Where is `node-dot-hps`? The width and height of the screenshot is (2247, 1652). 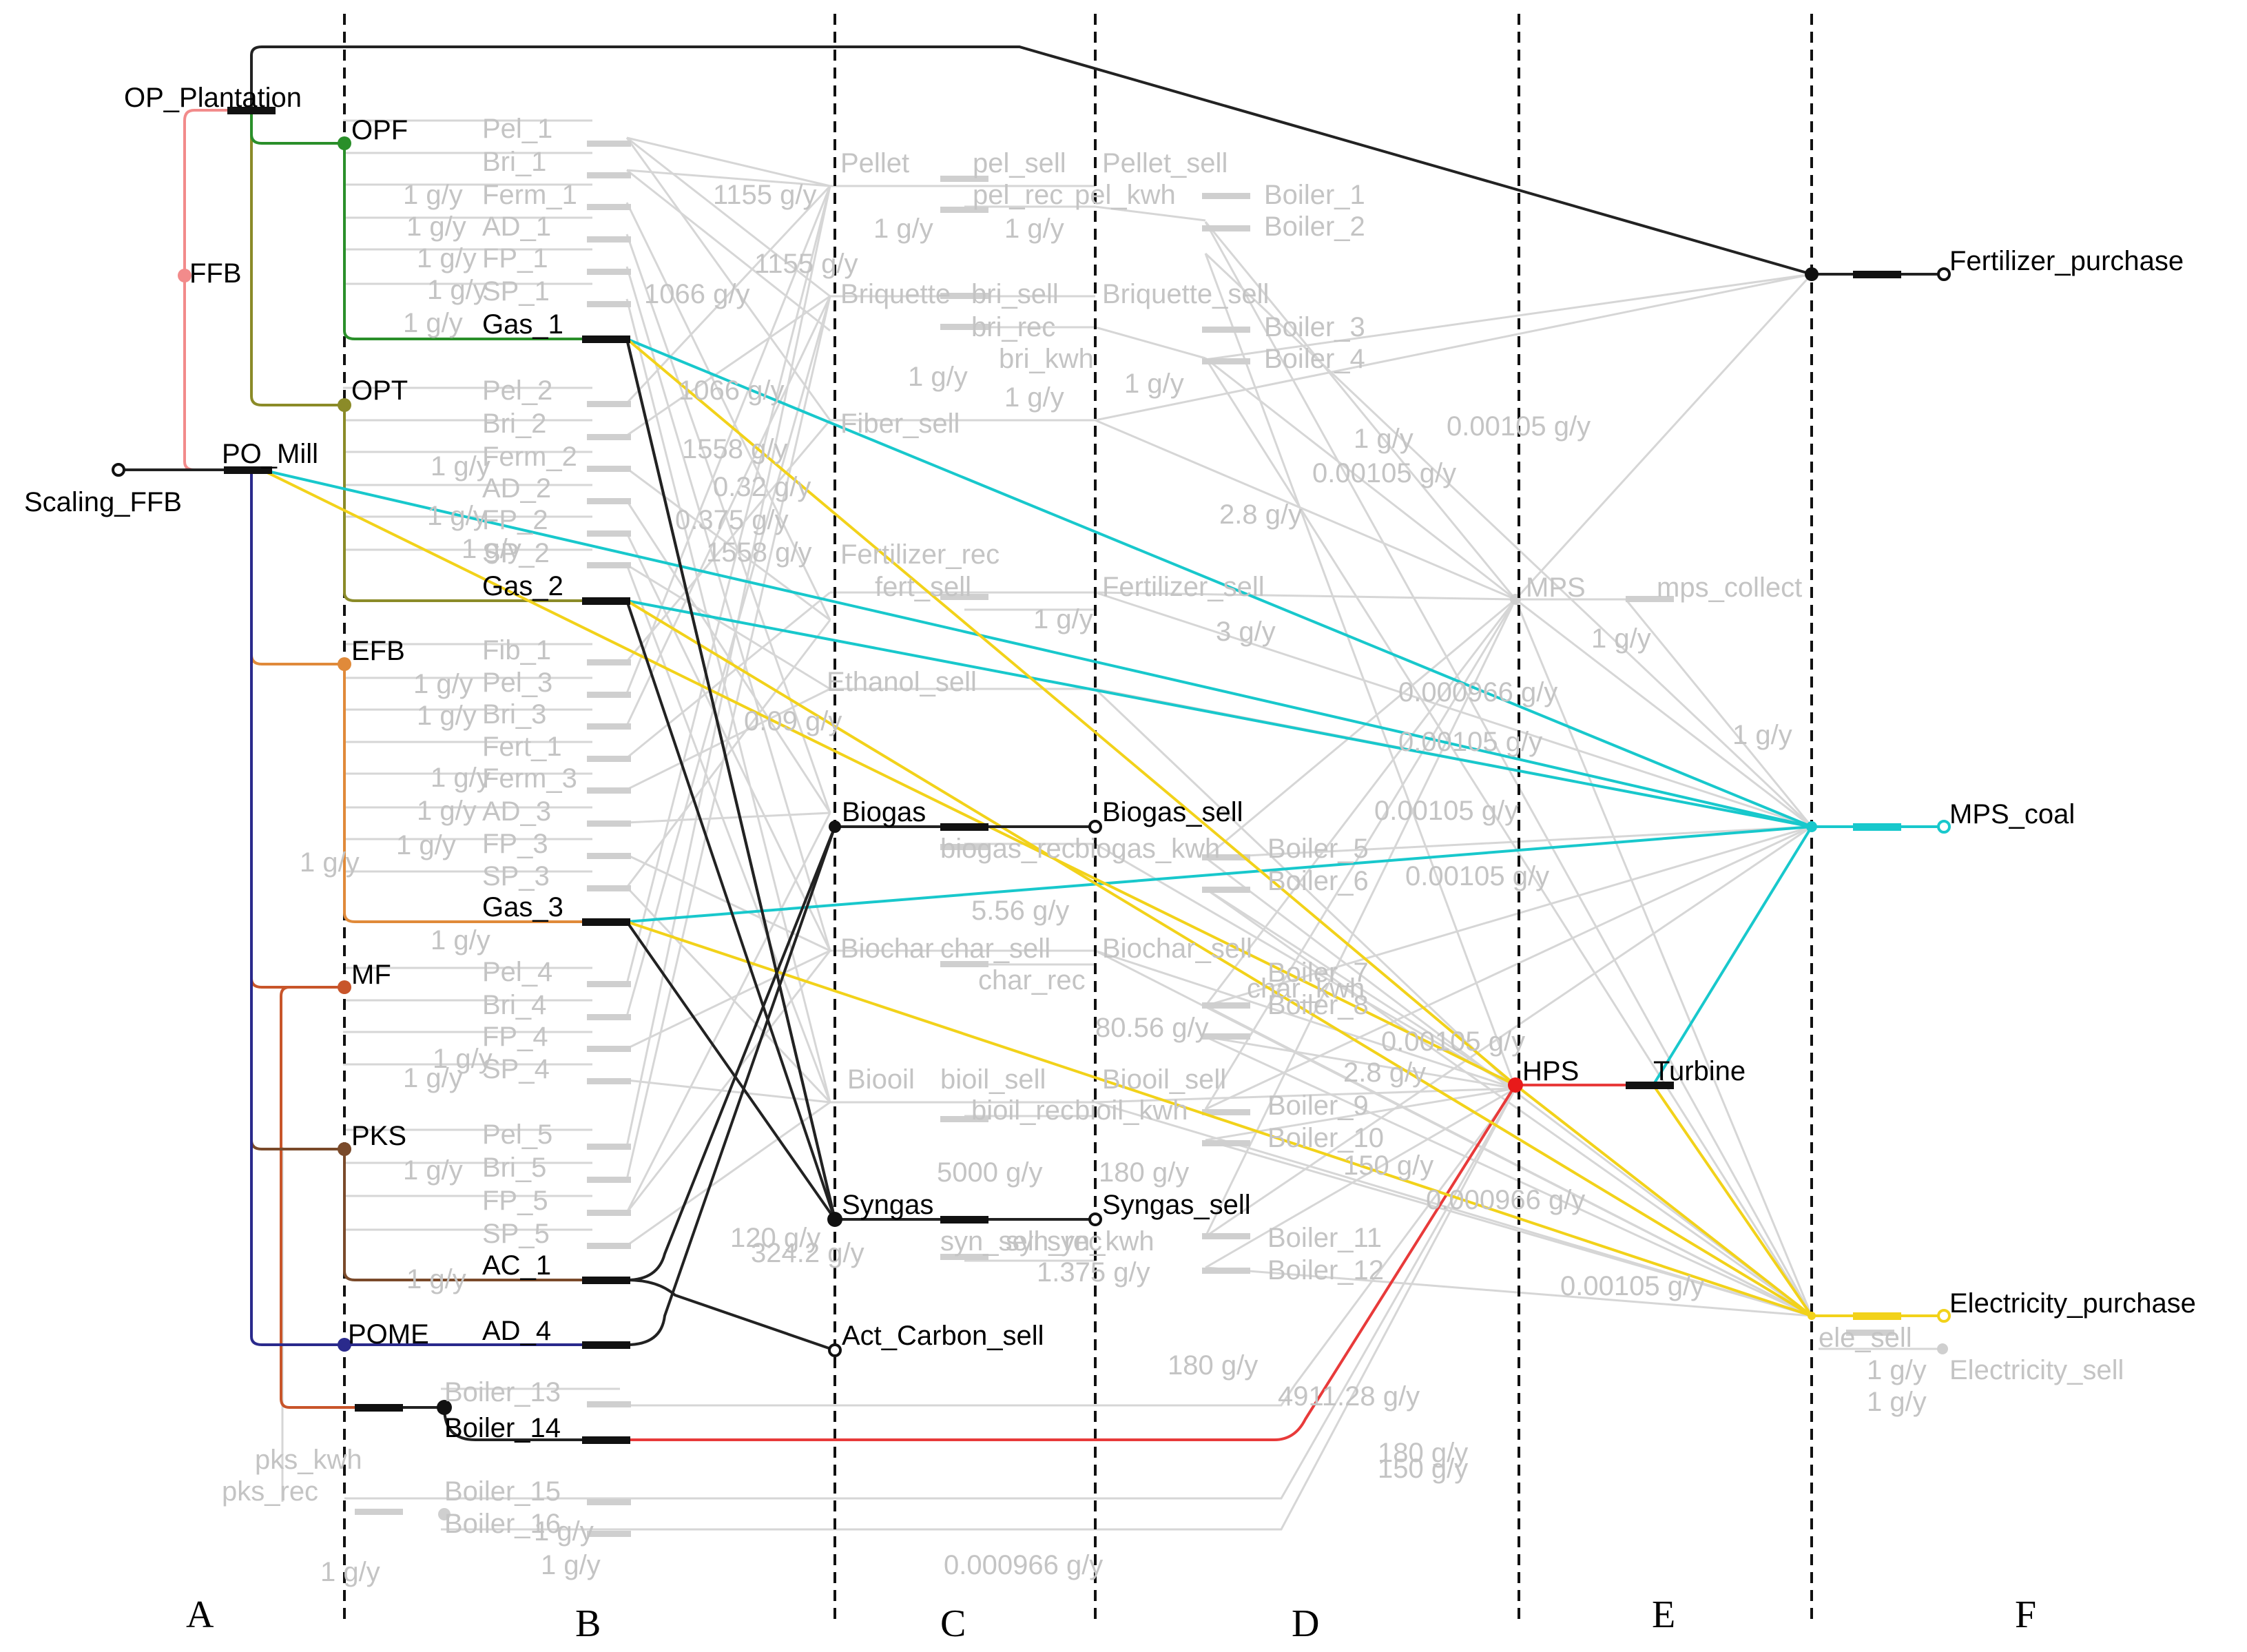 node-dot-hps is located at coordinates (1515, 1085).